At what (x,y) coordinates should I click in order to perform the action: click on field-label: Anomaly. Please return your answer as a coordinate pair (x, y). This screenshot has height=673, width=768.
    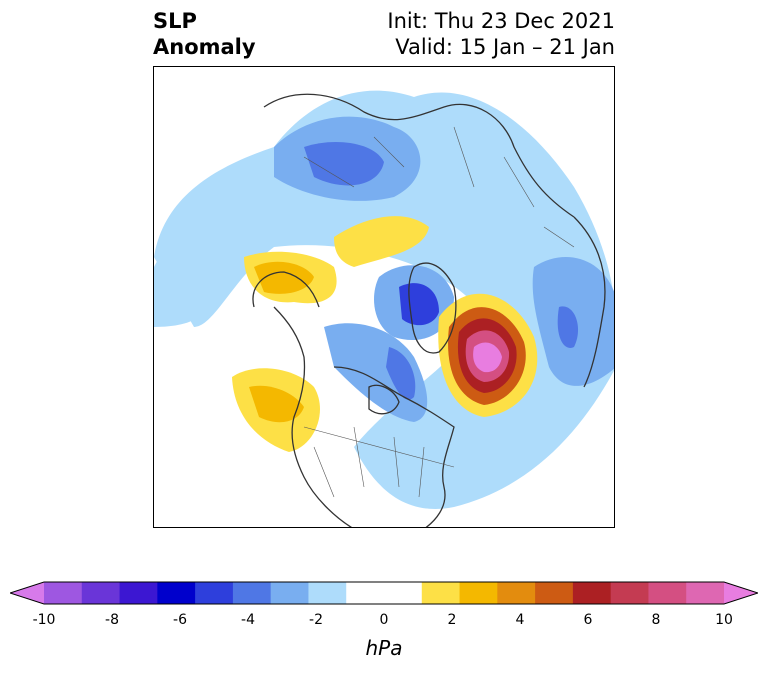
    Looking at the image, I should click on (204, 47).